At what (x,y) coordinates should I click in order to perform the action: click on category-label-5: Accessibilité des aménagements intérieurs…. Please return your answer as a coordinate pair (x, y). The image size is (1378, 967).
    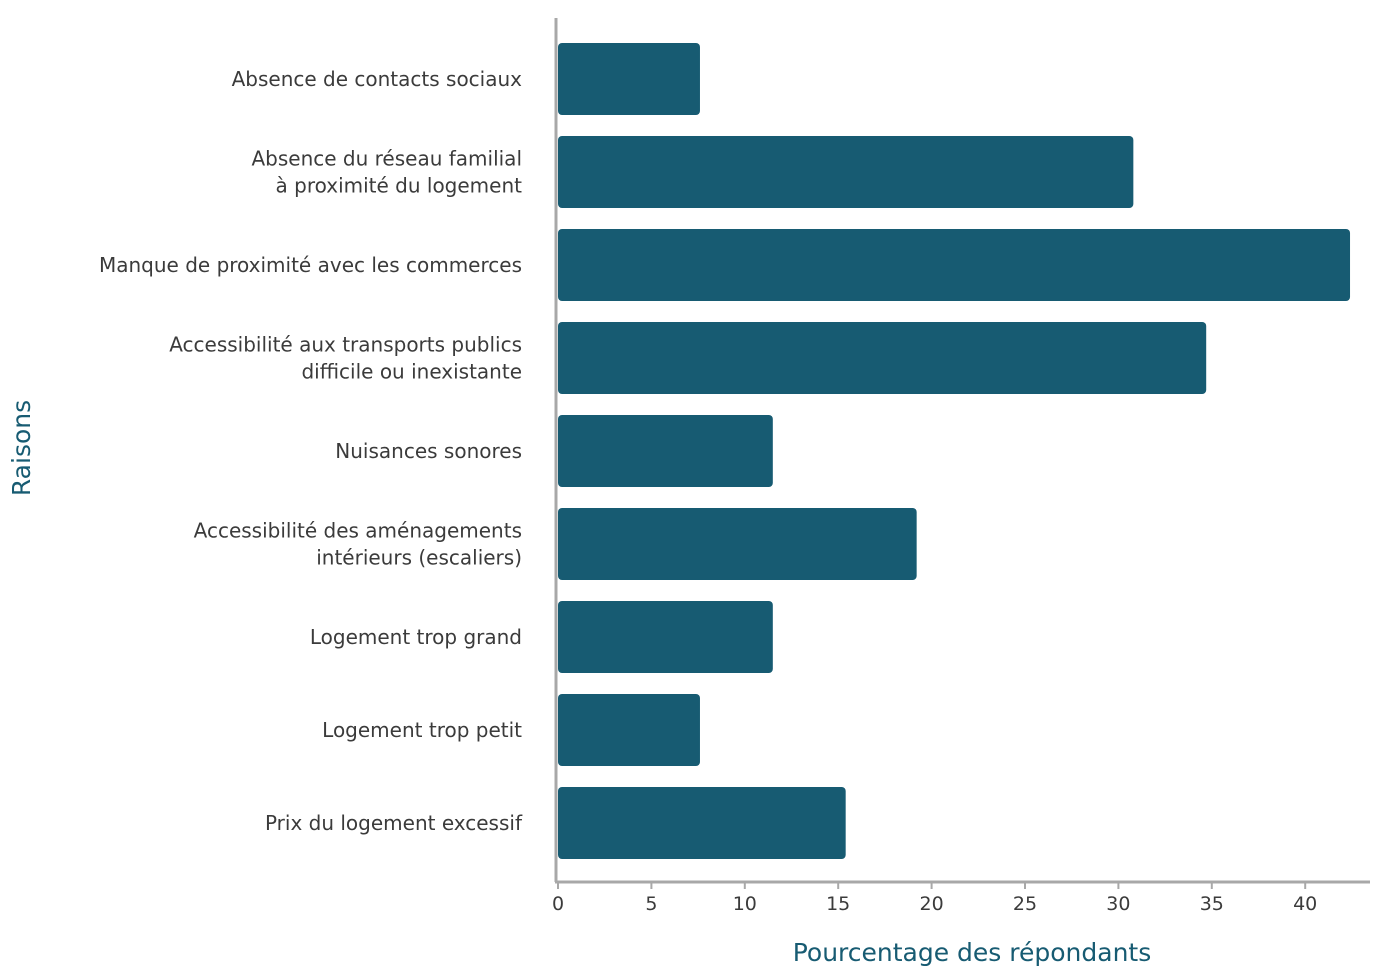
    Looking at the image, I should click on (358, 544).